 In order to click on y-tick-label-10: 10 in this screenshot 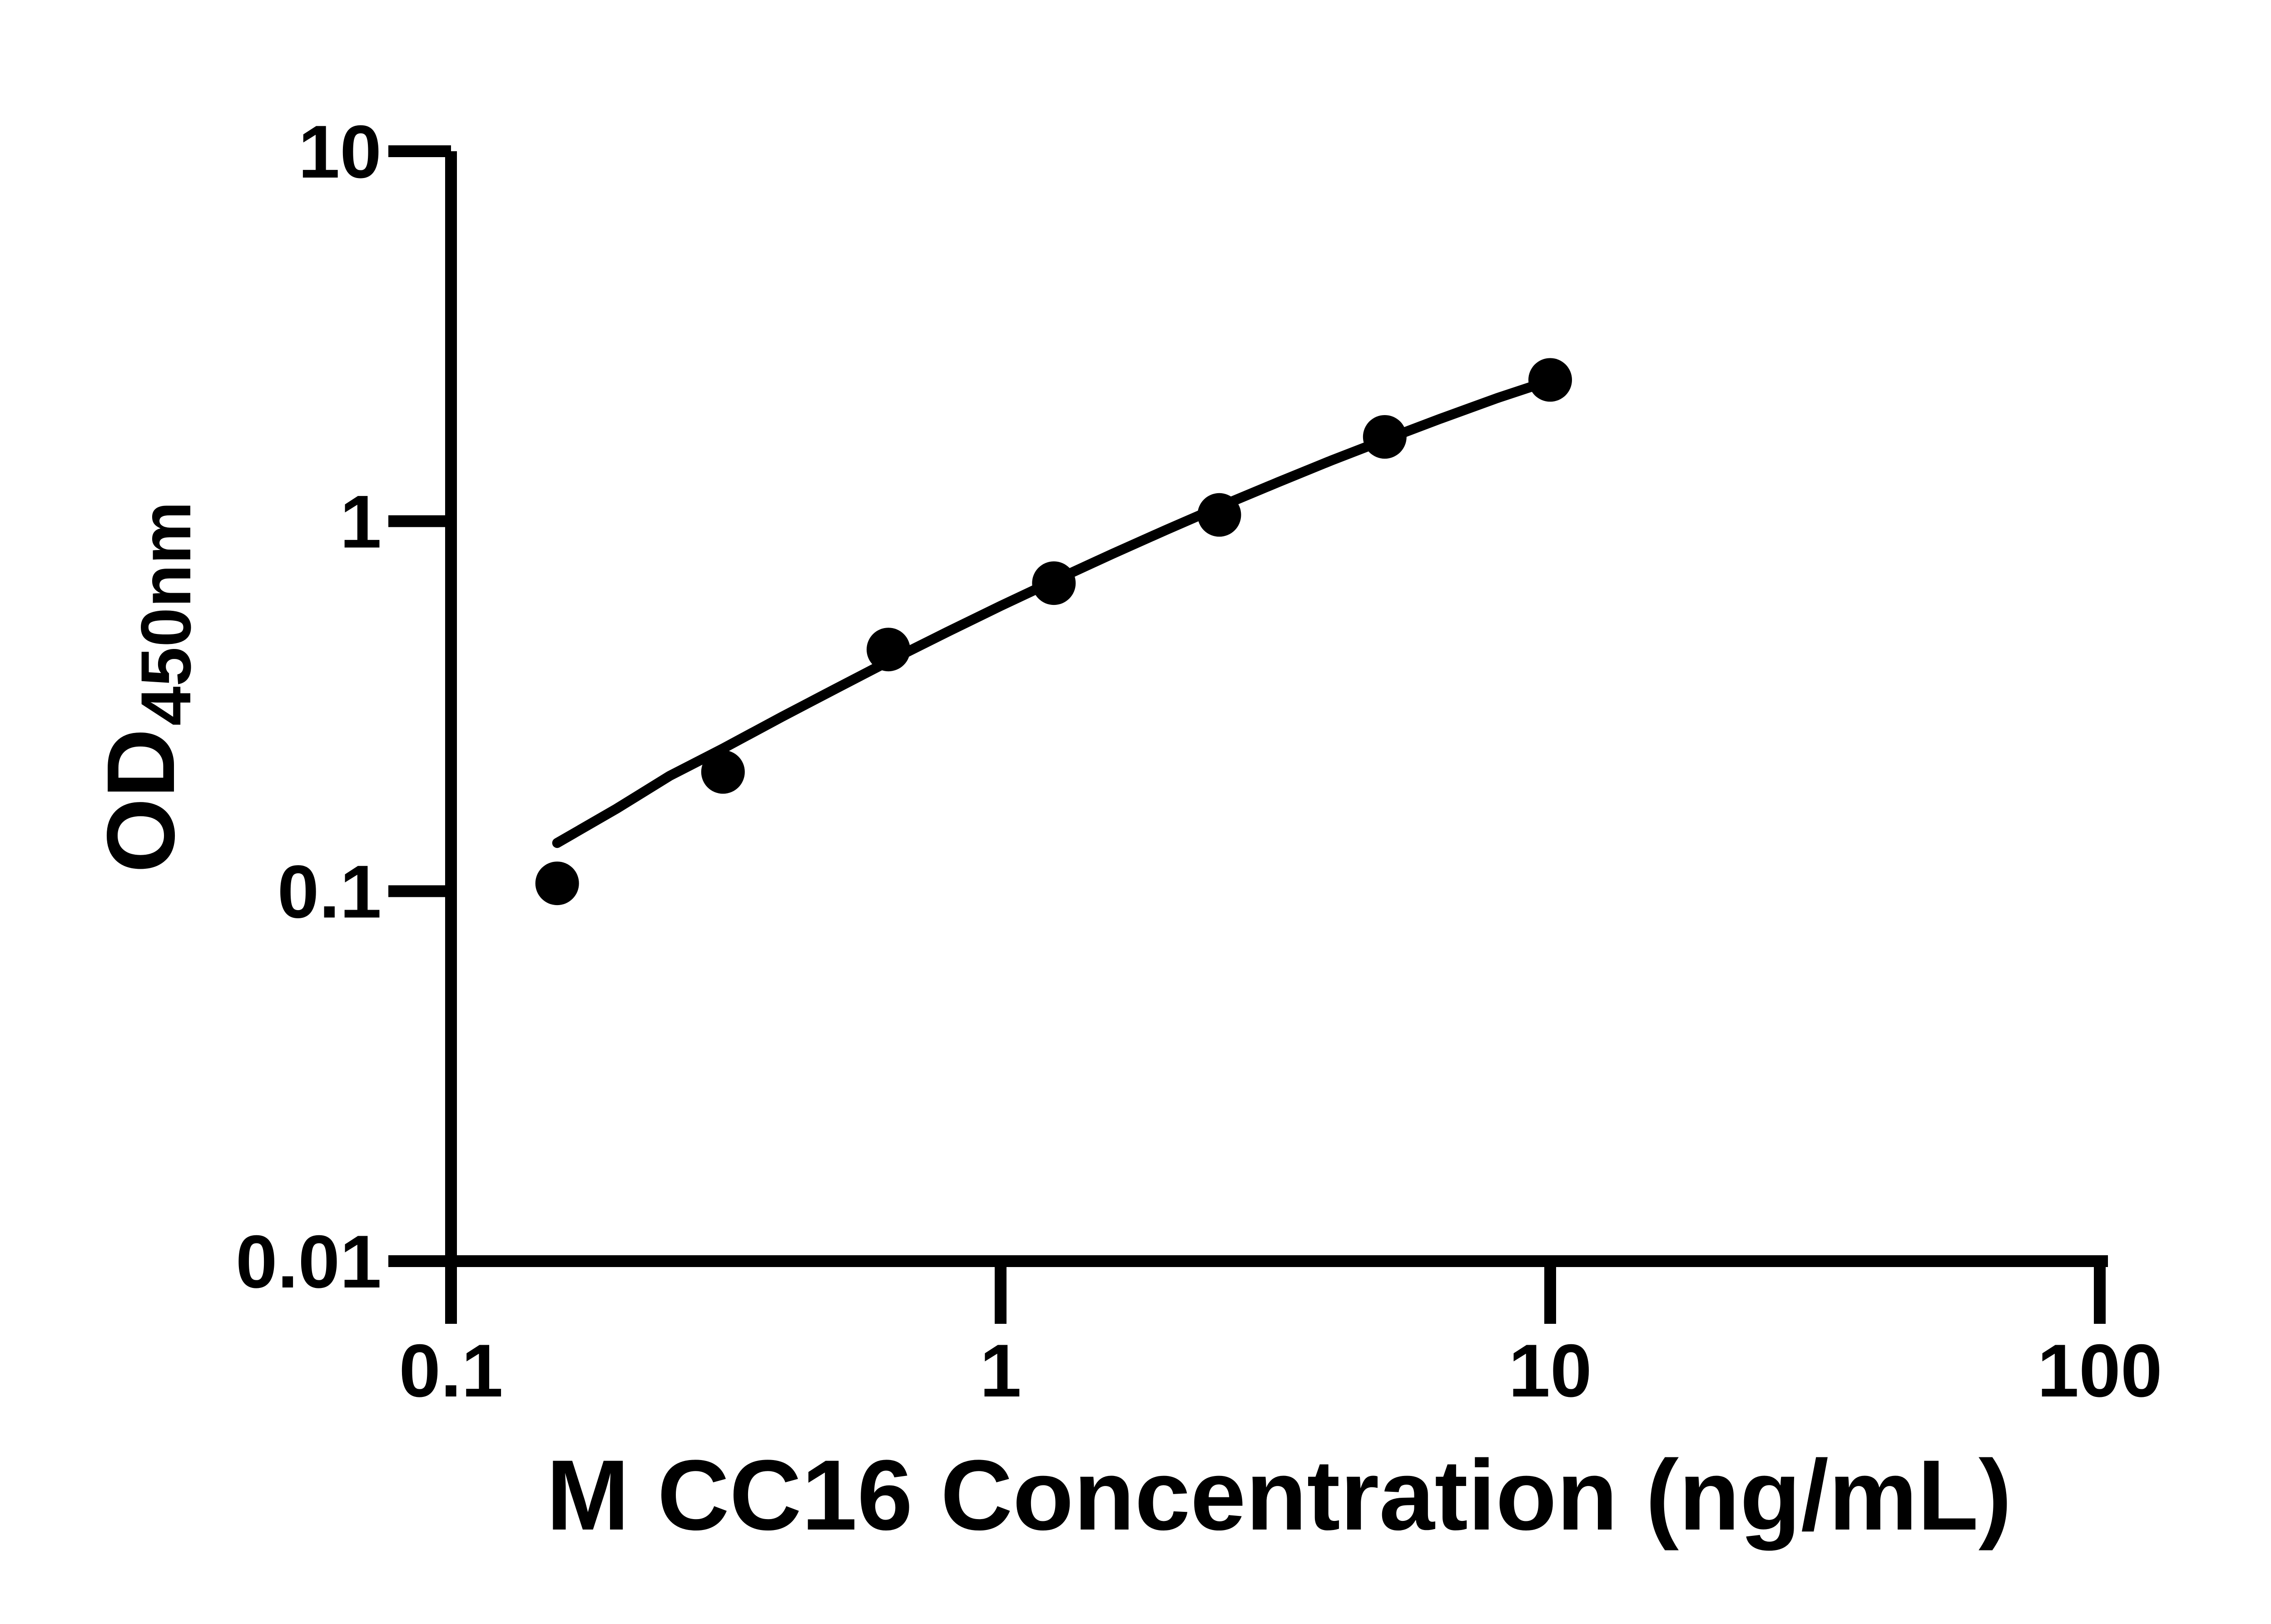, I will do `click(340, 151)`.